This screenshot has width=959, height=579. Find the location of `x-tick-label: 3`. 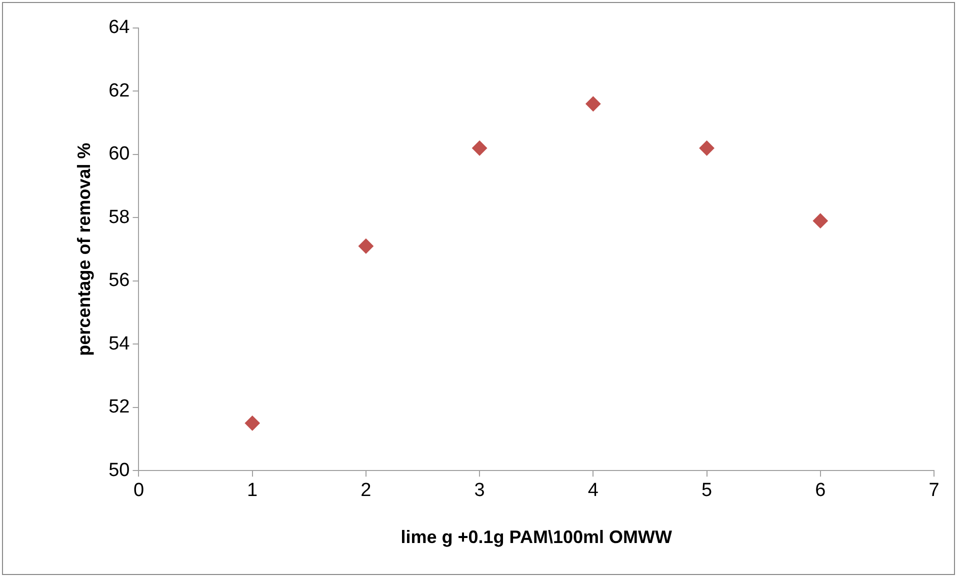

x-tick-label: 3 is located at coordinates (479, 491).